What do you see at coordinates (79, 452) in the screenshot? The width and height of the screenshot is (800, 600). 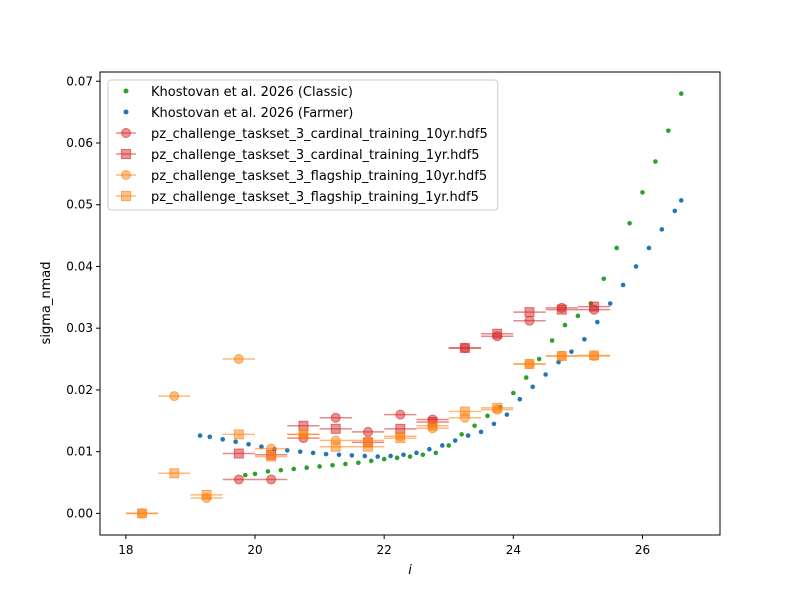 I see `y-tick-label: 0.01` at bounding box center [79, 452].